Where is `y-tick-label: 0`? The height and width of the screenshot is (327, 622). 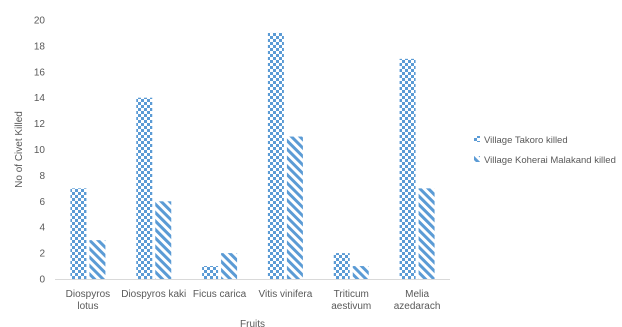
y-tick-label: 0 is located at coordinates (42, 280).